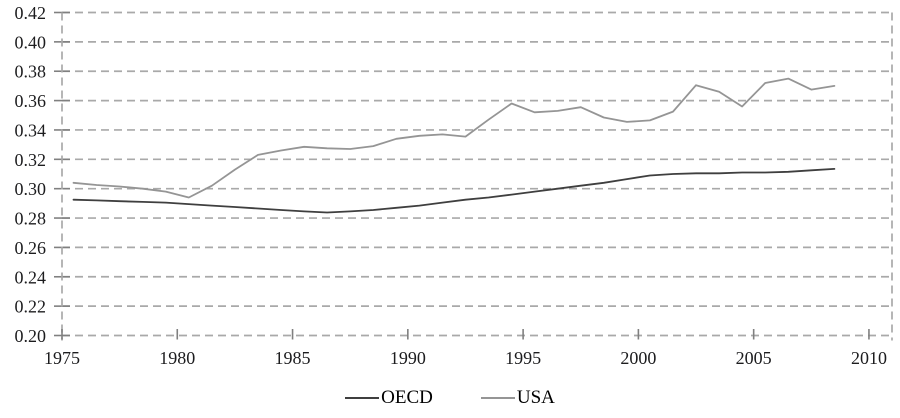 The width and height of the screenshot is (900, 418). What do you see at coordinates (31, 72) in the screenshot?
I see `y-tick-label: 0.38` at bounding box center [31, 72].